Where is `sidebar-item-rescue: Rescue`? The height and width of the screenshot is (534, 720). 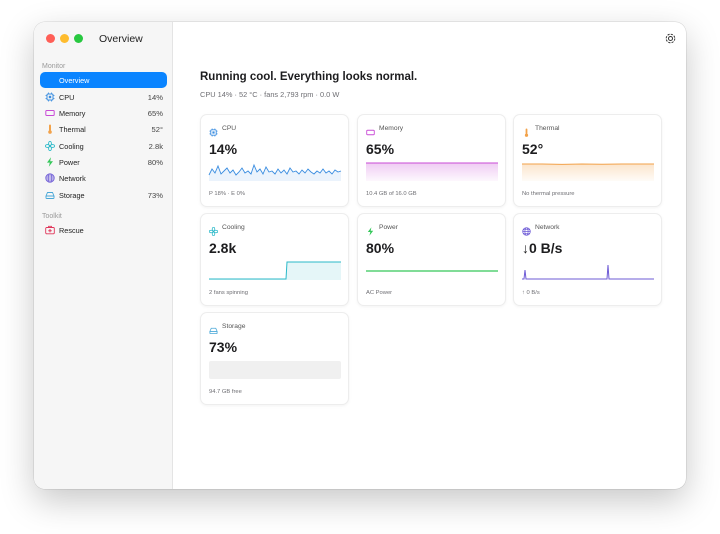
sidebar-item-rescue: Rescue is located at coordinates (103, 230).